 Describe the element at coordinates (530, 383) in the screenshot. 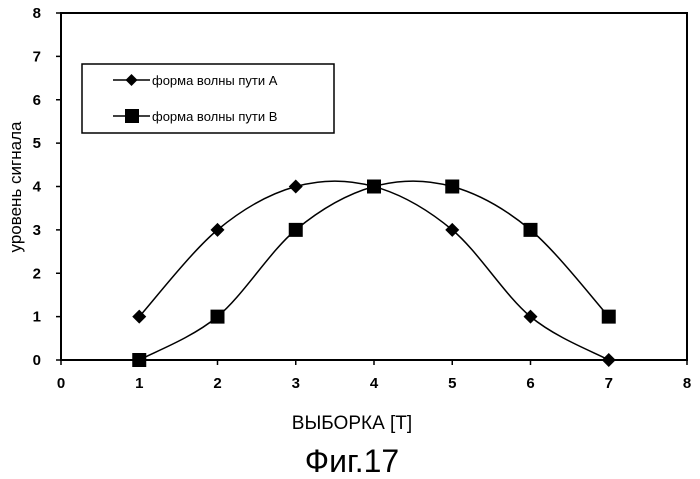

I see `x-tick-label: 6` at that location.